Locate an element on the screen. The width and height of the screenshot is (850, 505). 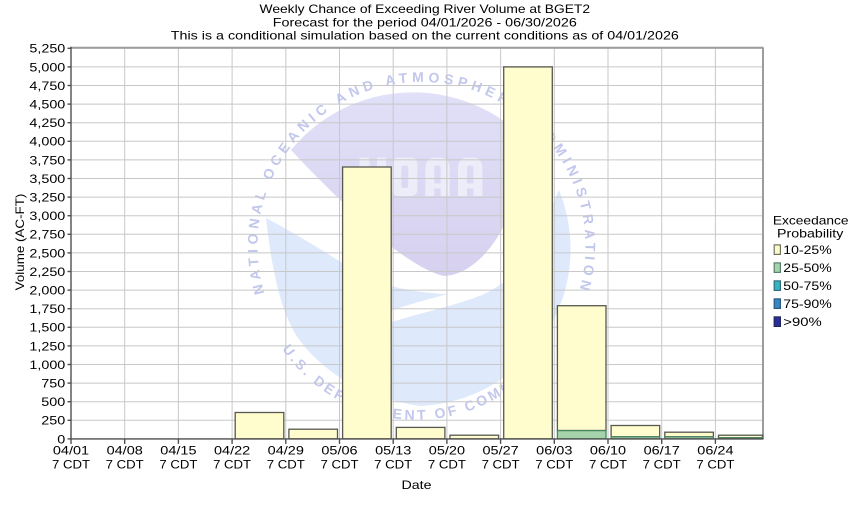
svg-text: 05/06 is located at coordinates (339, 450).